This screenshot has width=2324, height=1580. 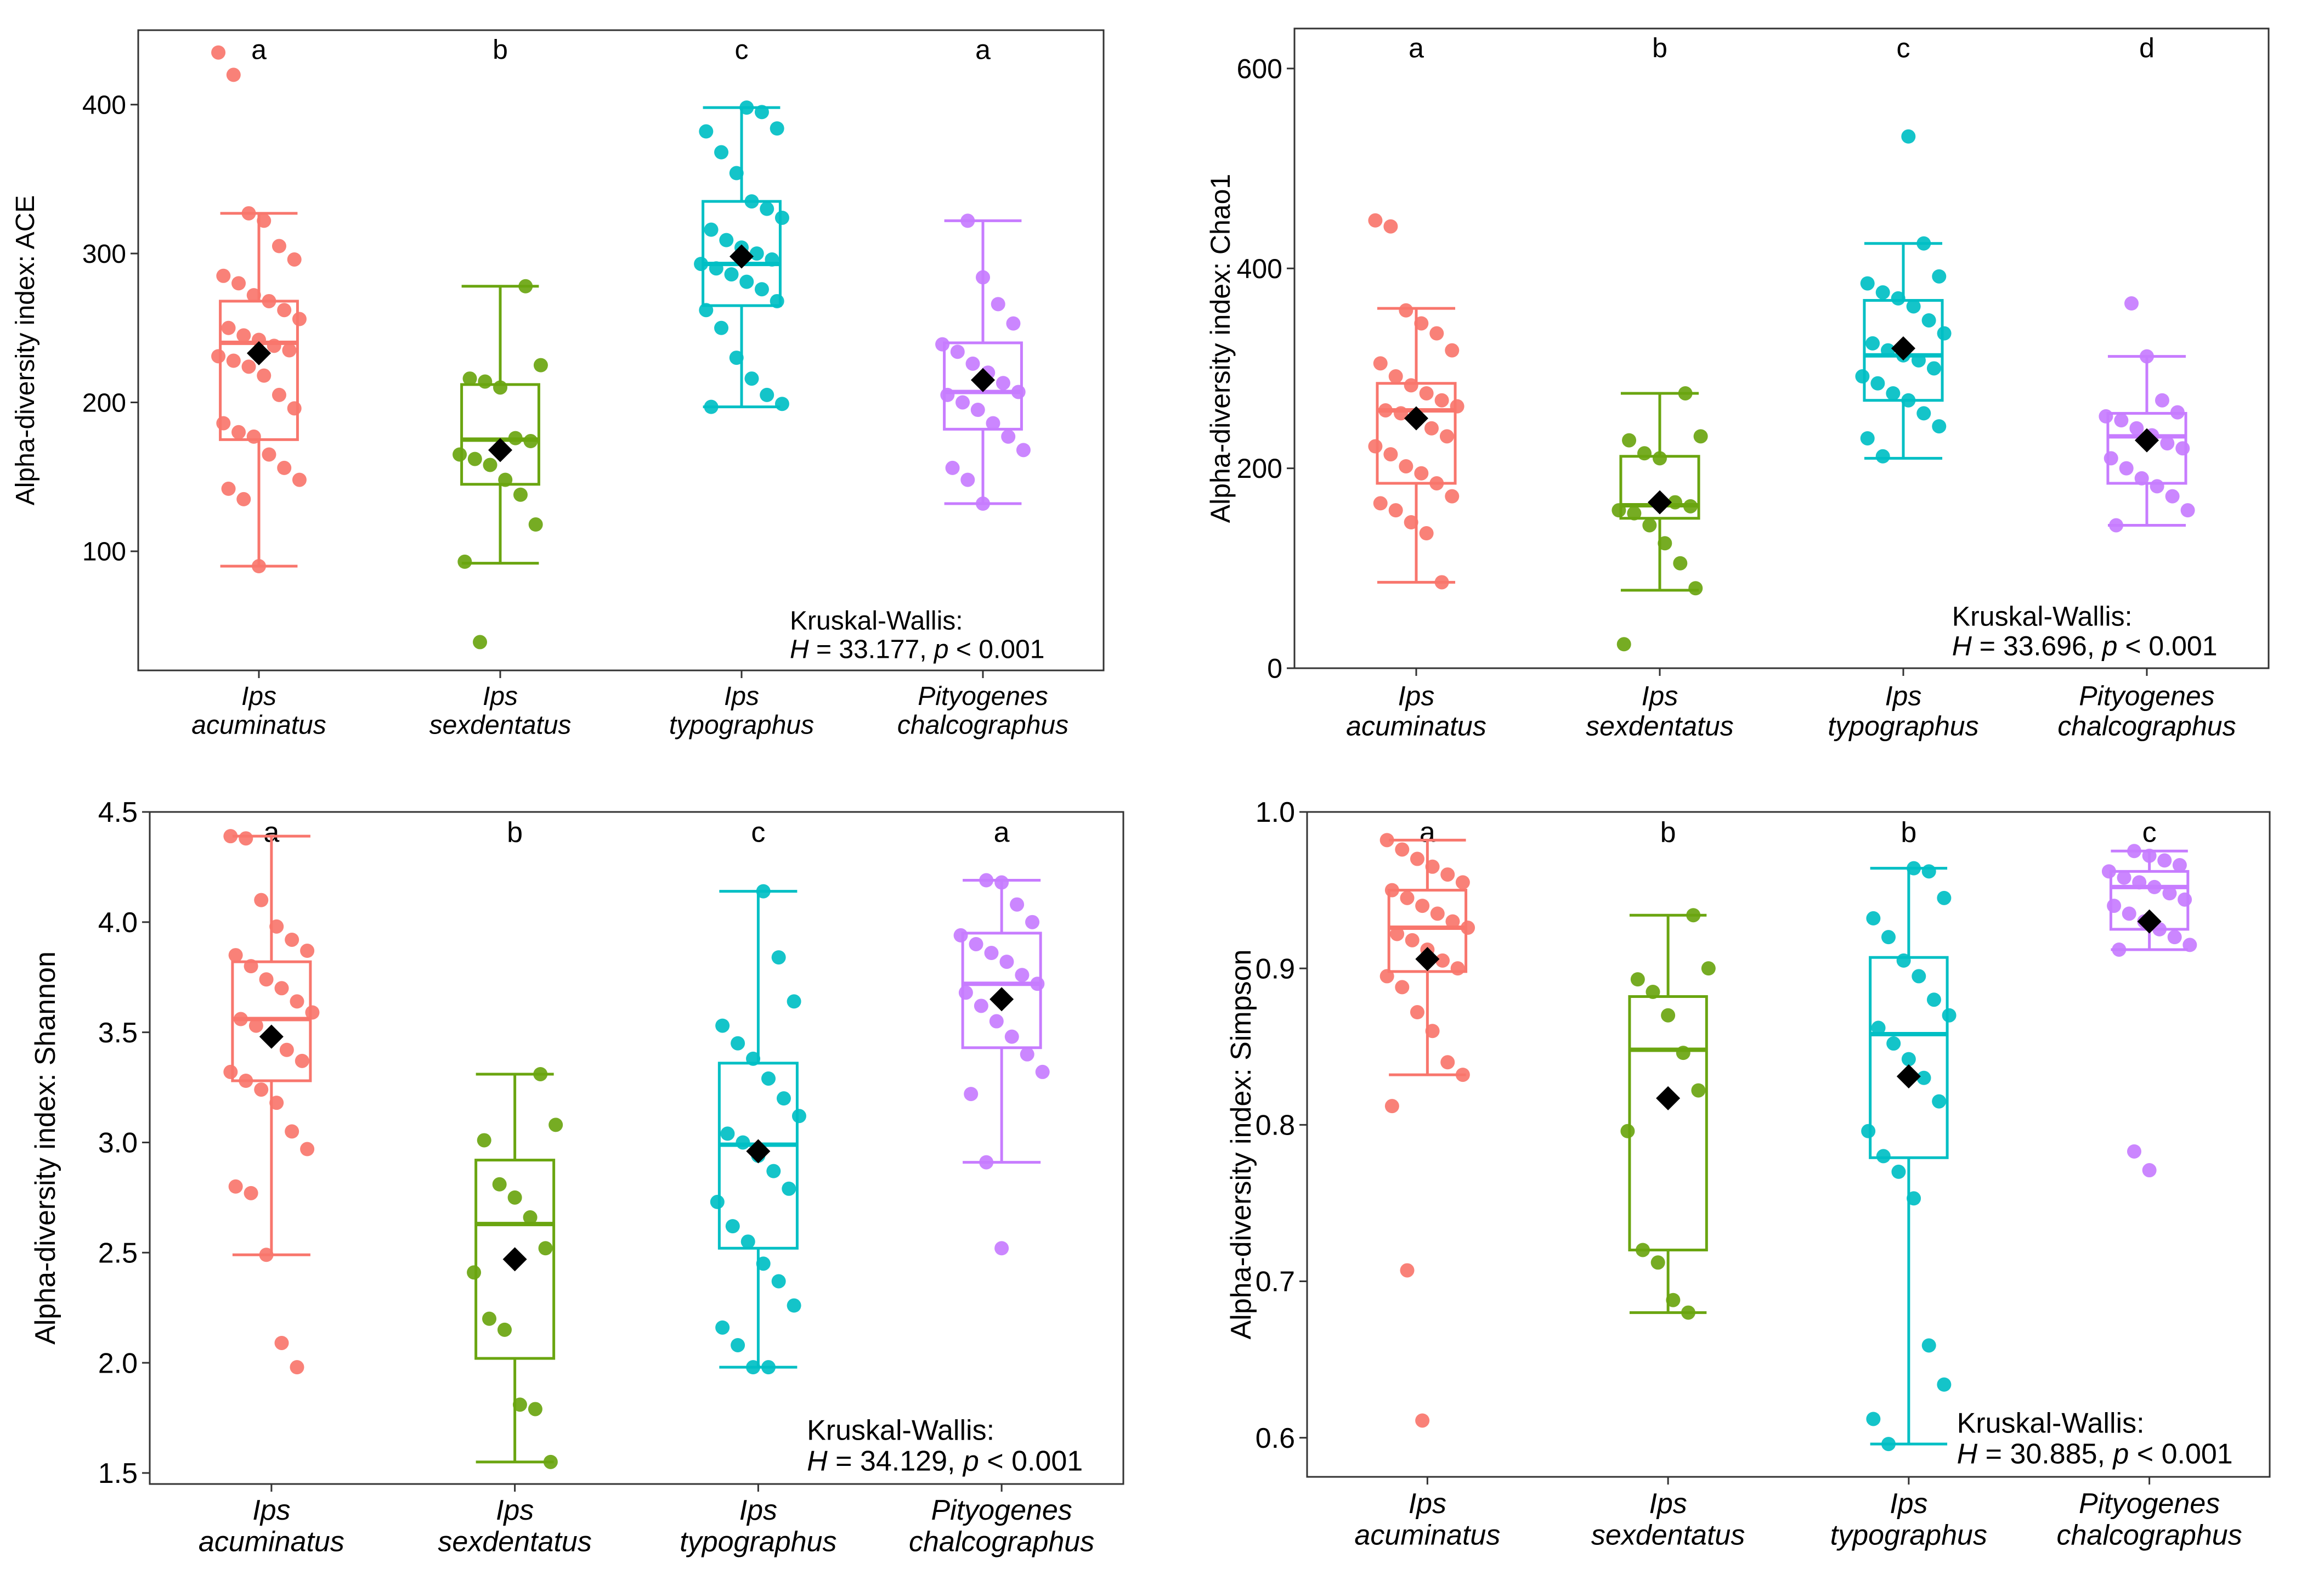 What do you see at coordinates (983, 696) in the screenshot?
I see `x-tick-label-genus: Pityogenes` at bounding box center [983, 696].